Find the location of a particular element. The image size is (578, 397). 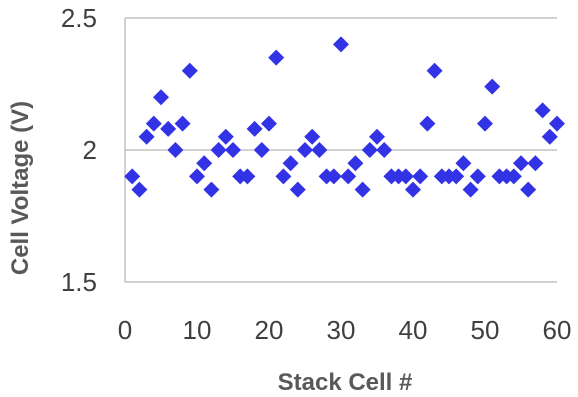

x-tick-label: 20 is located at coordinates (269, 330).